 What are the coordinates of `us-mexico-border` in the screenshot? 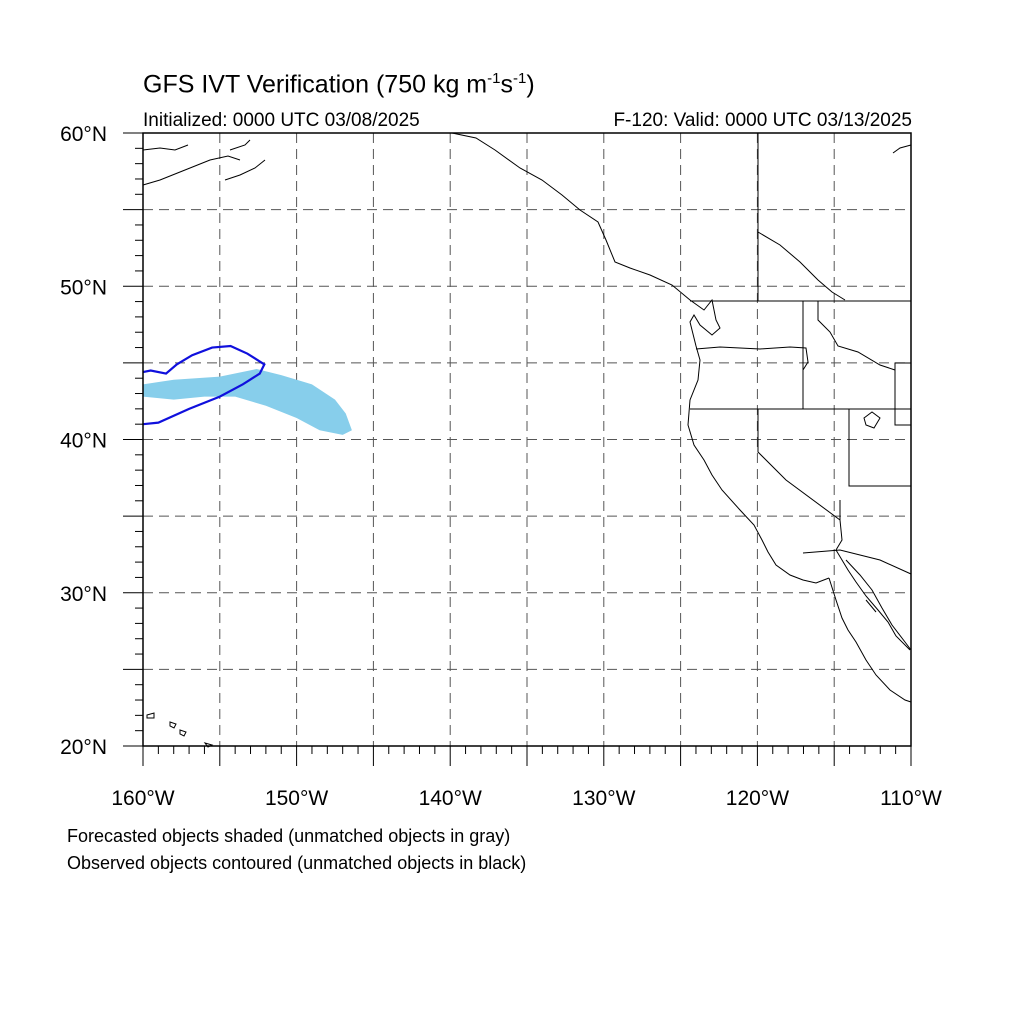 It's located at (857, 562).